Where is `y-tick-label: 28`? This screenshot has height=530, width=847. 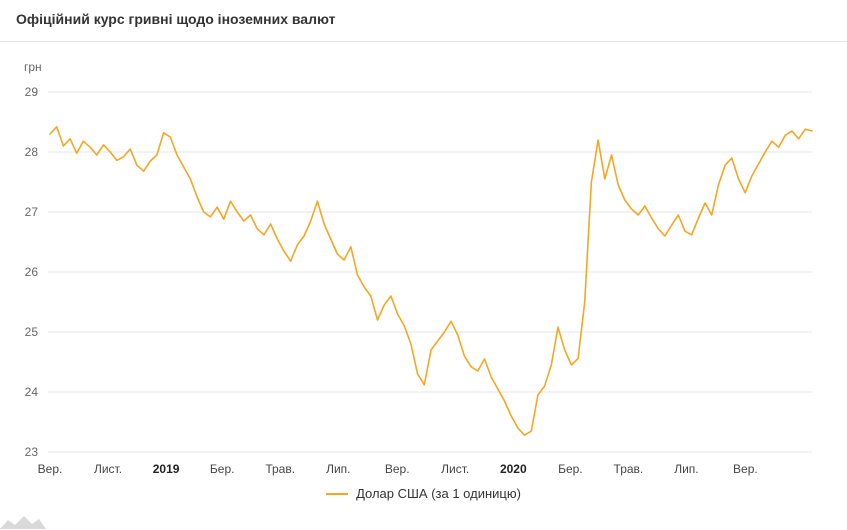
y-tick-label: 28 is located at coordinates (32, 152).